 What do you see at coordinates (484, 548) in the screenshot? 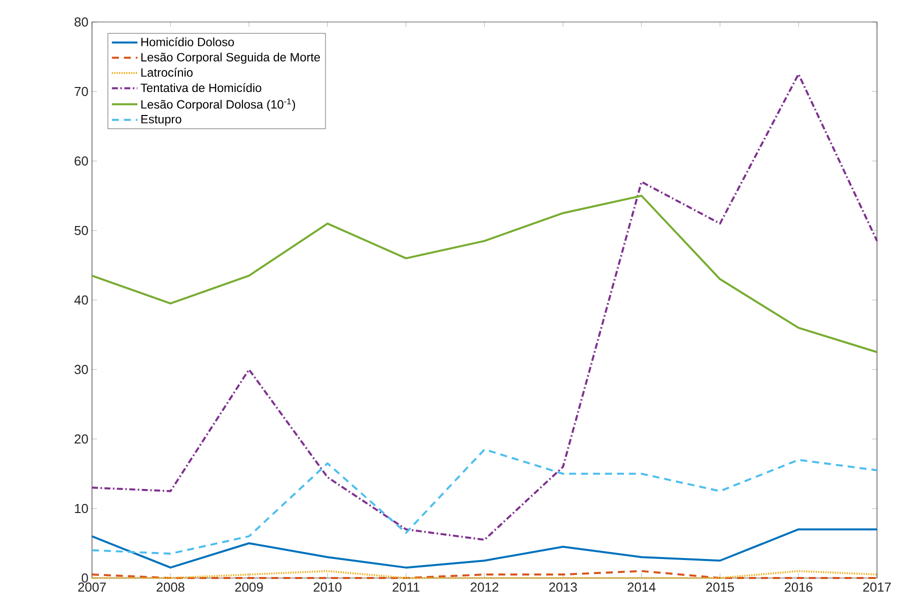
I see `line-series` at bounding box center [484, 548].